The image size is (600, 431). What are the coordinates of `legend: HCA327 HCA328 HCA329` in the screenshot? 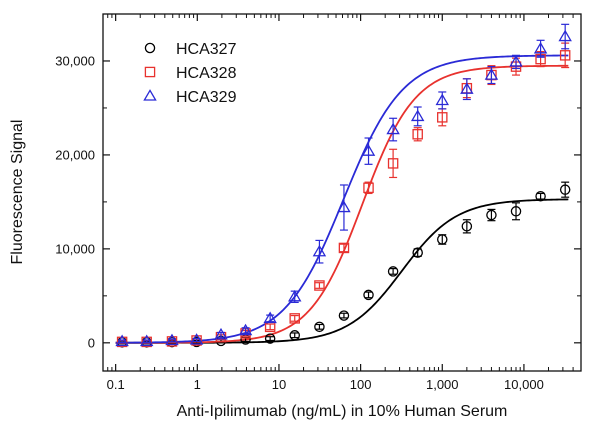 It's located at (190, 73).